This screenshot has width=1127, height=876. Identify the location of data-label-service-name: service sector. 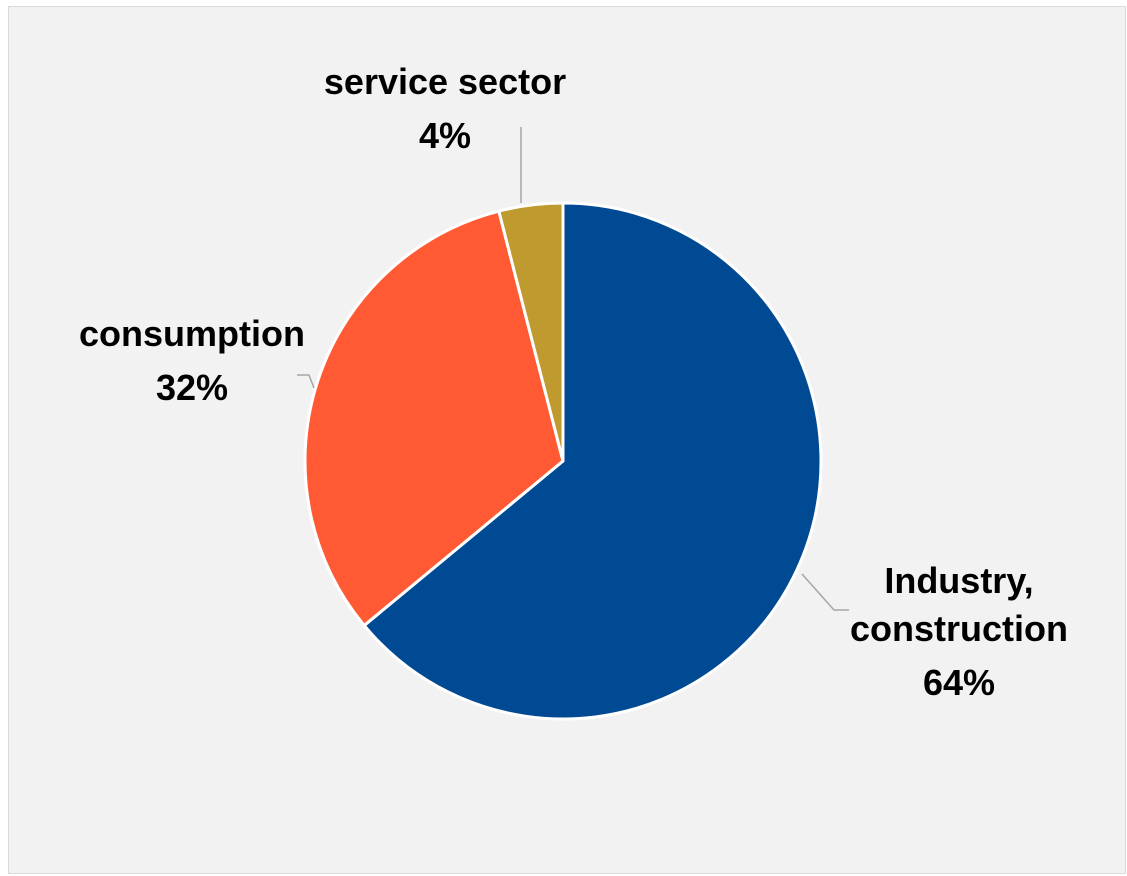
(445, 81).